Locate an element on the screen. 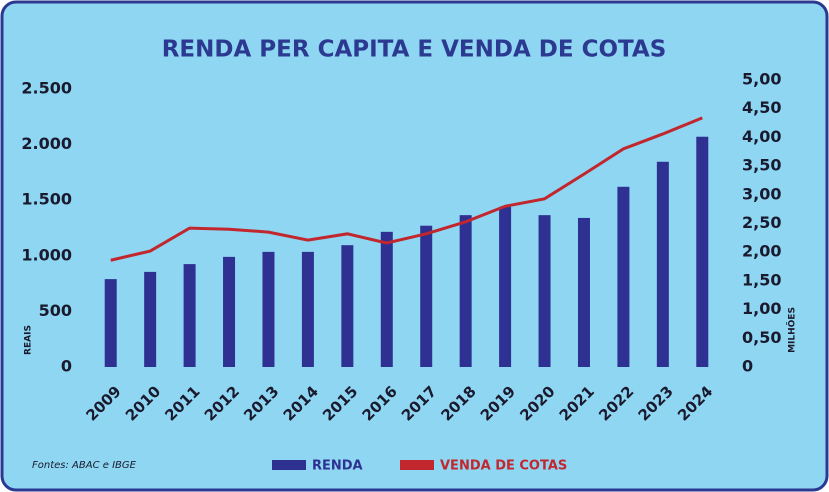 This screenshot has height=492, width=829. y2-tick-label: 4,00 is located at coordinates (761, 136).